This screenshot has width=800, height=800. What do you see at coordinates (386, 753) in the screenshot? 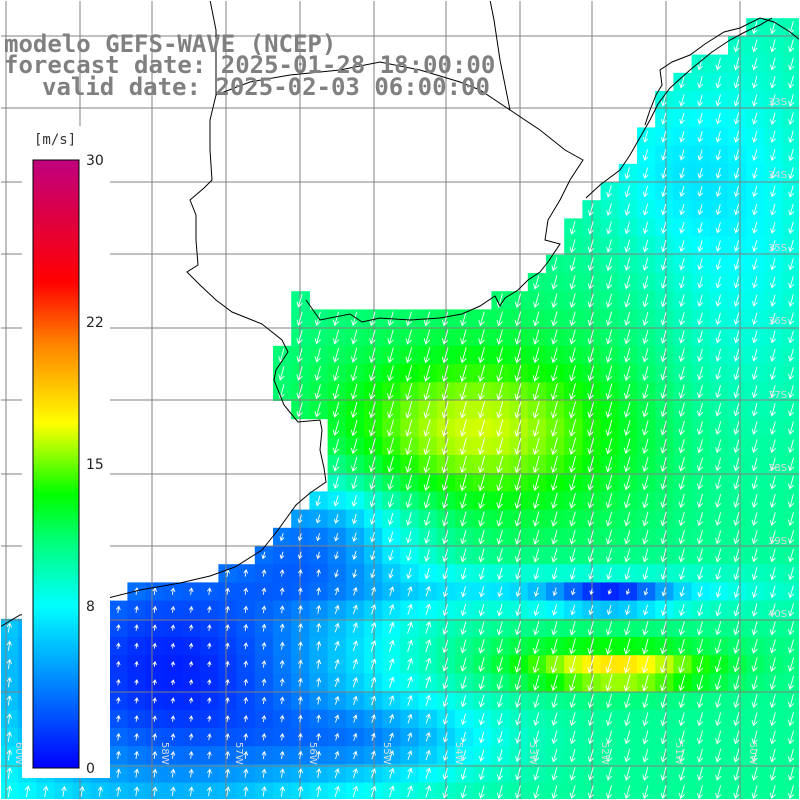
I see `longitude-label: 55W` at bounding box center [386, 753].